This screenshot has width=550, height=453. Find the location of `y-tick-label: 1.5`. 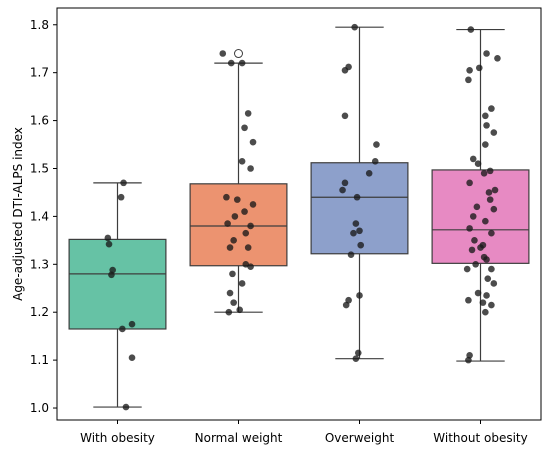

y-tick-label: 1.5 is located at coordinates (39, 168).